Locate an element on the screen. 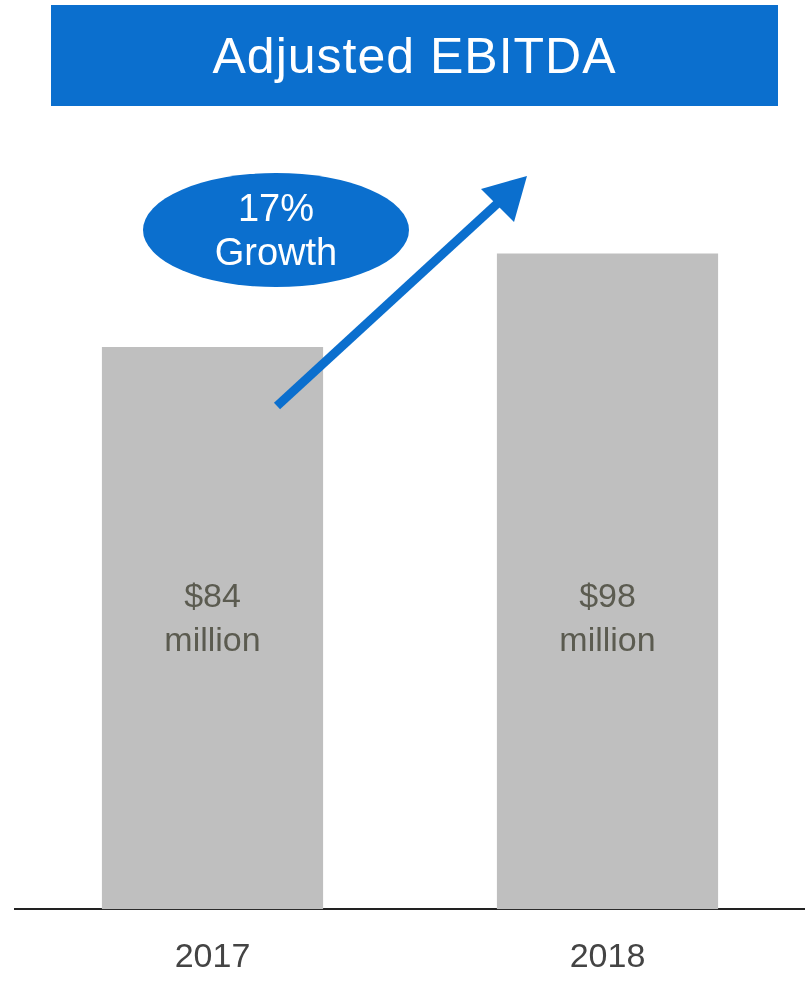  chart-title: Adjusted EBITDA is located at coordinates (414, 55).